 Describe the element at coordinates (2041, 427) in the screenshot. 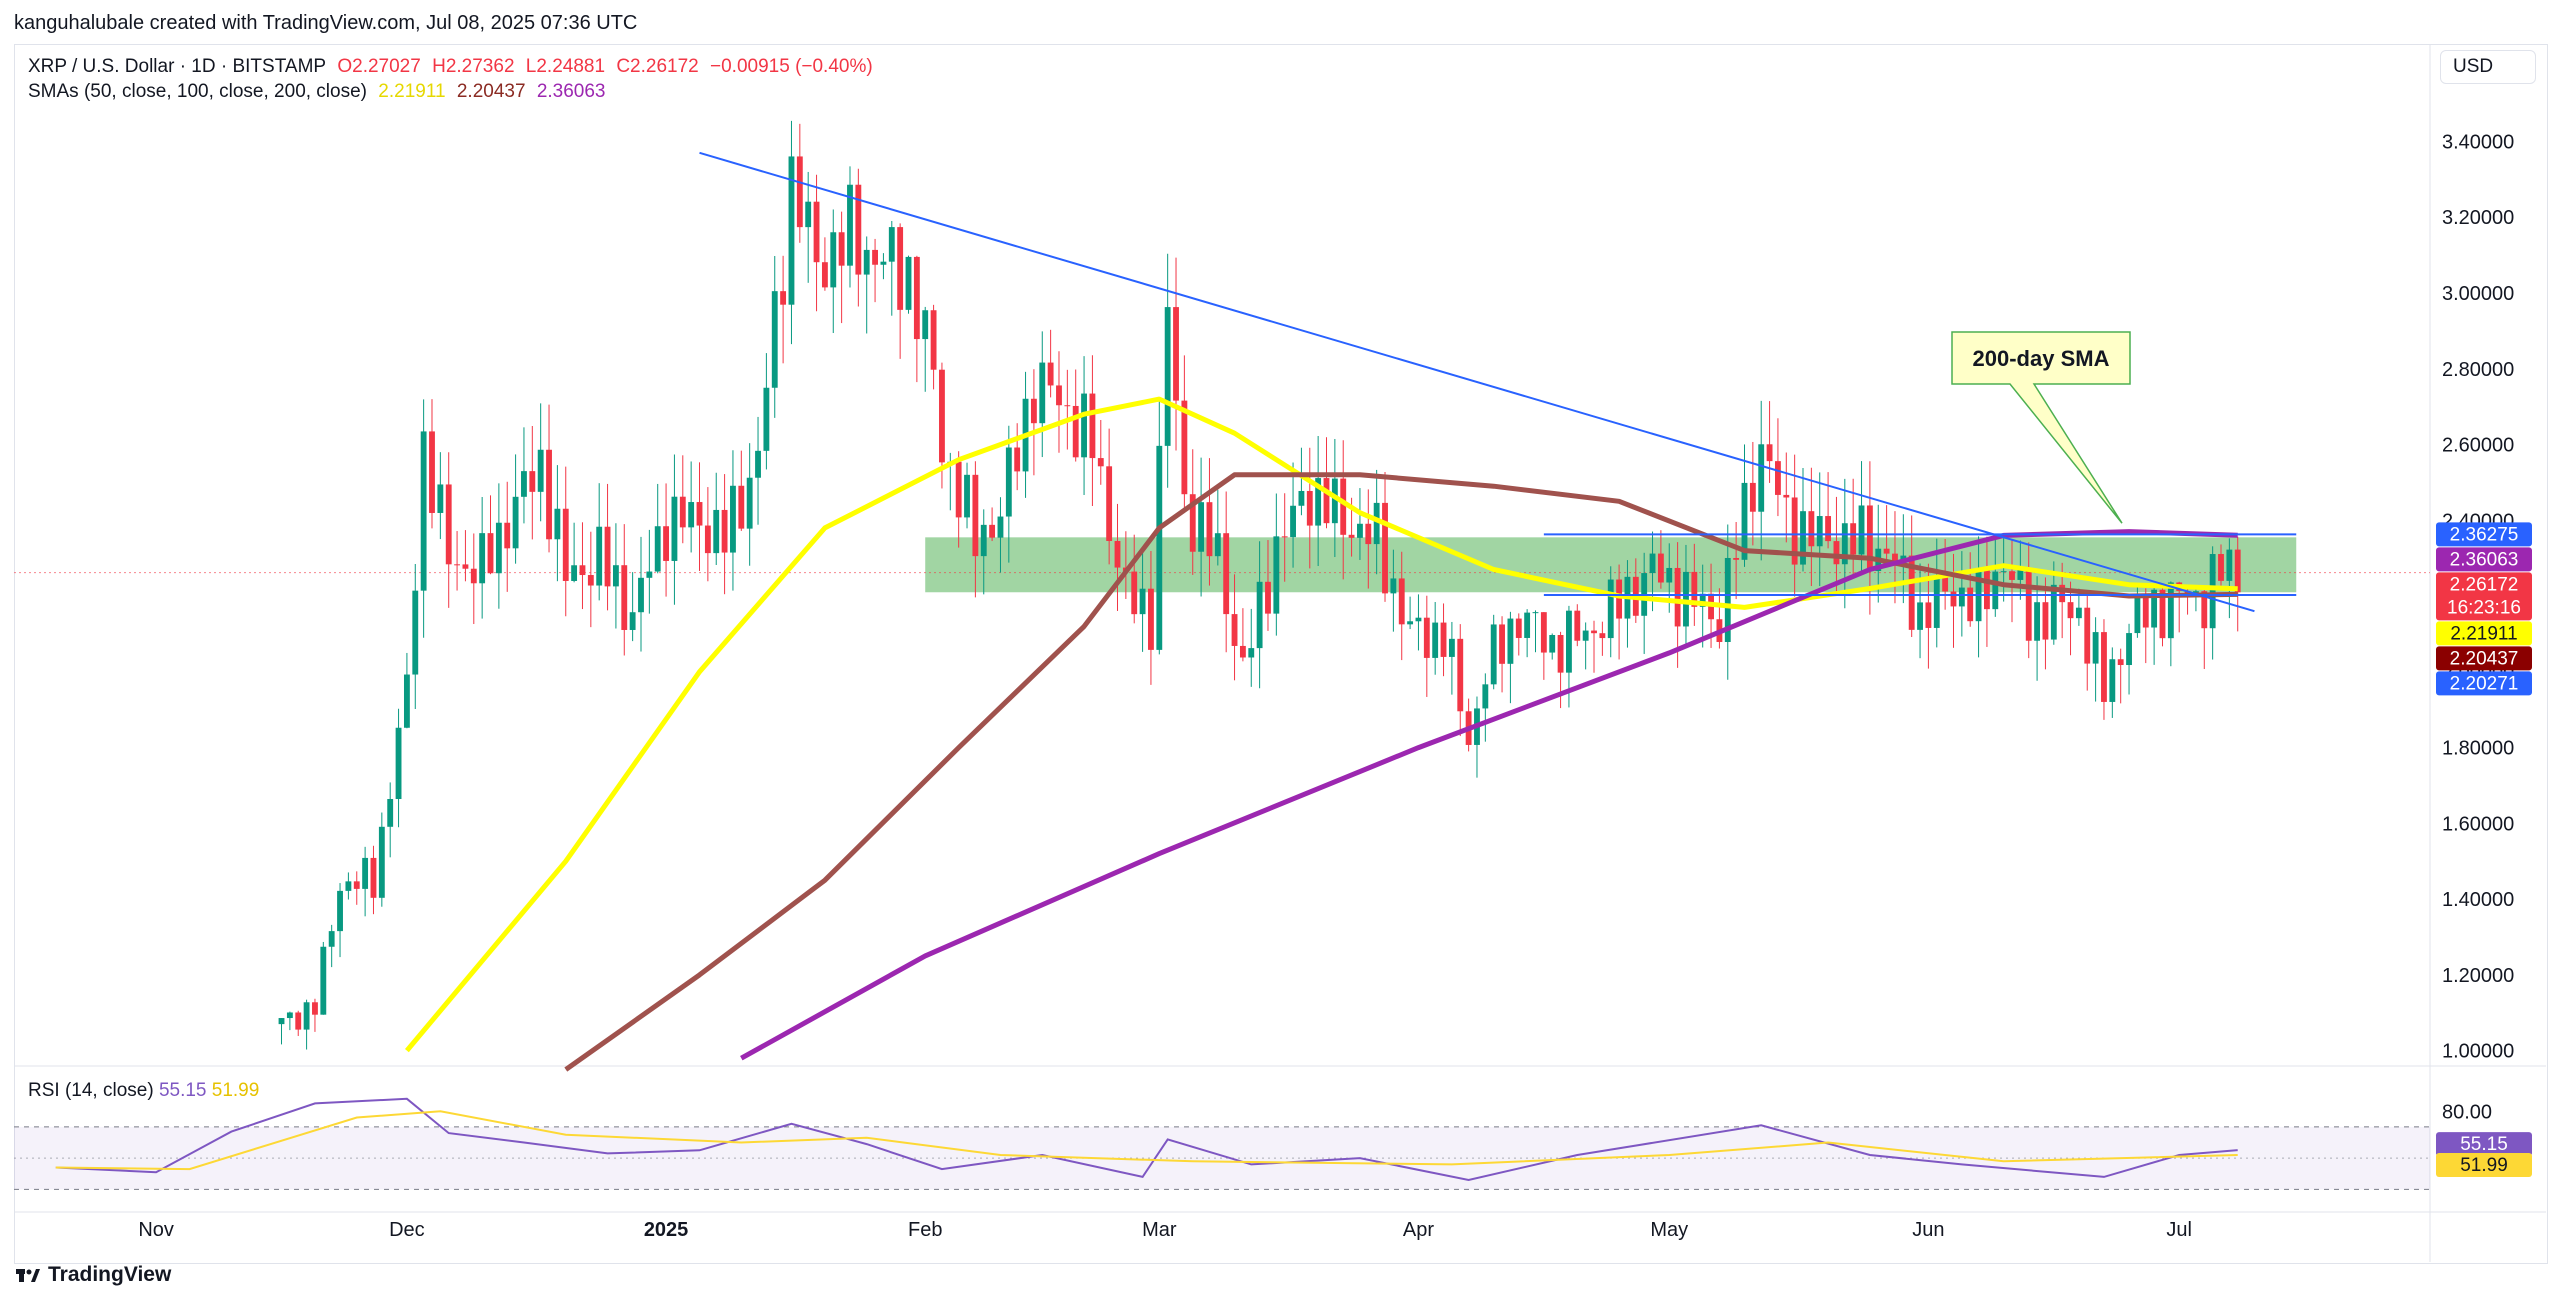

I see `annotation-callout` at that location.